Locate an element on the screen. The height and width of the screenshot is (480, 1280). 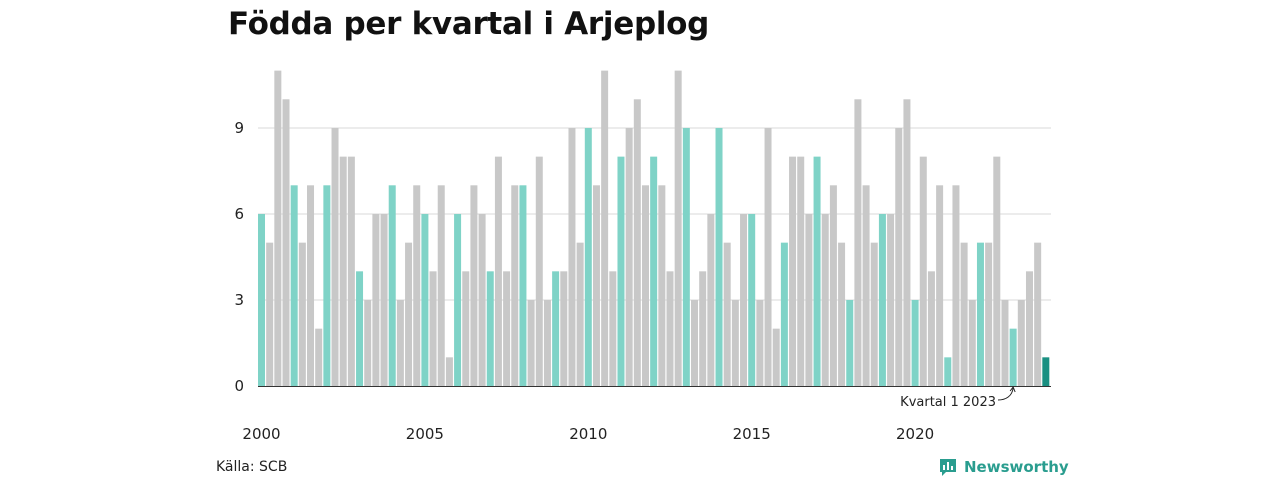
y-tick-label: 3 is located at coordinates (239, 300).